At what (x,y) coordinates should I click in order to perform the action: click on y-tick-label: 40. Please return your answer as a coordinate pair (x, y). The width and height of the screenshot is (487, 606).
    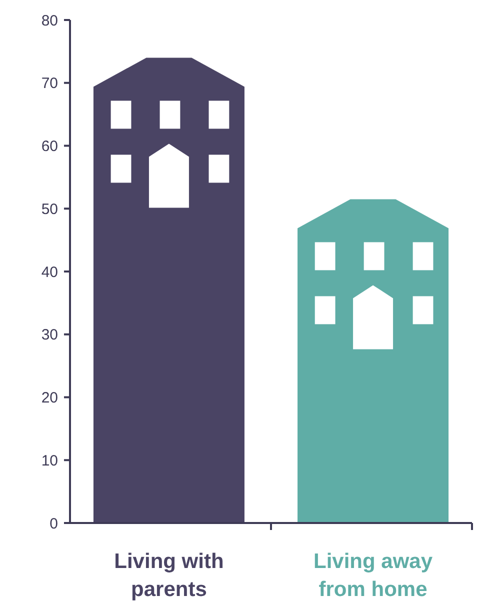
    Looking at the image, I should click on (49, 272).